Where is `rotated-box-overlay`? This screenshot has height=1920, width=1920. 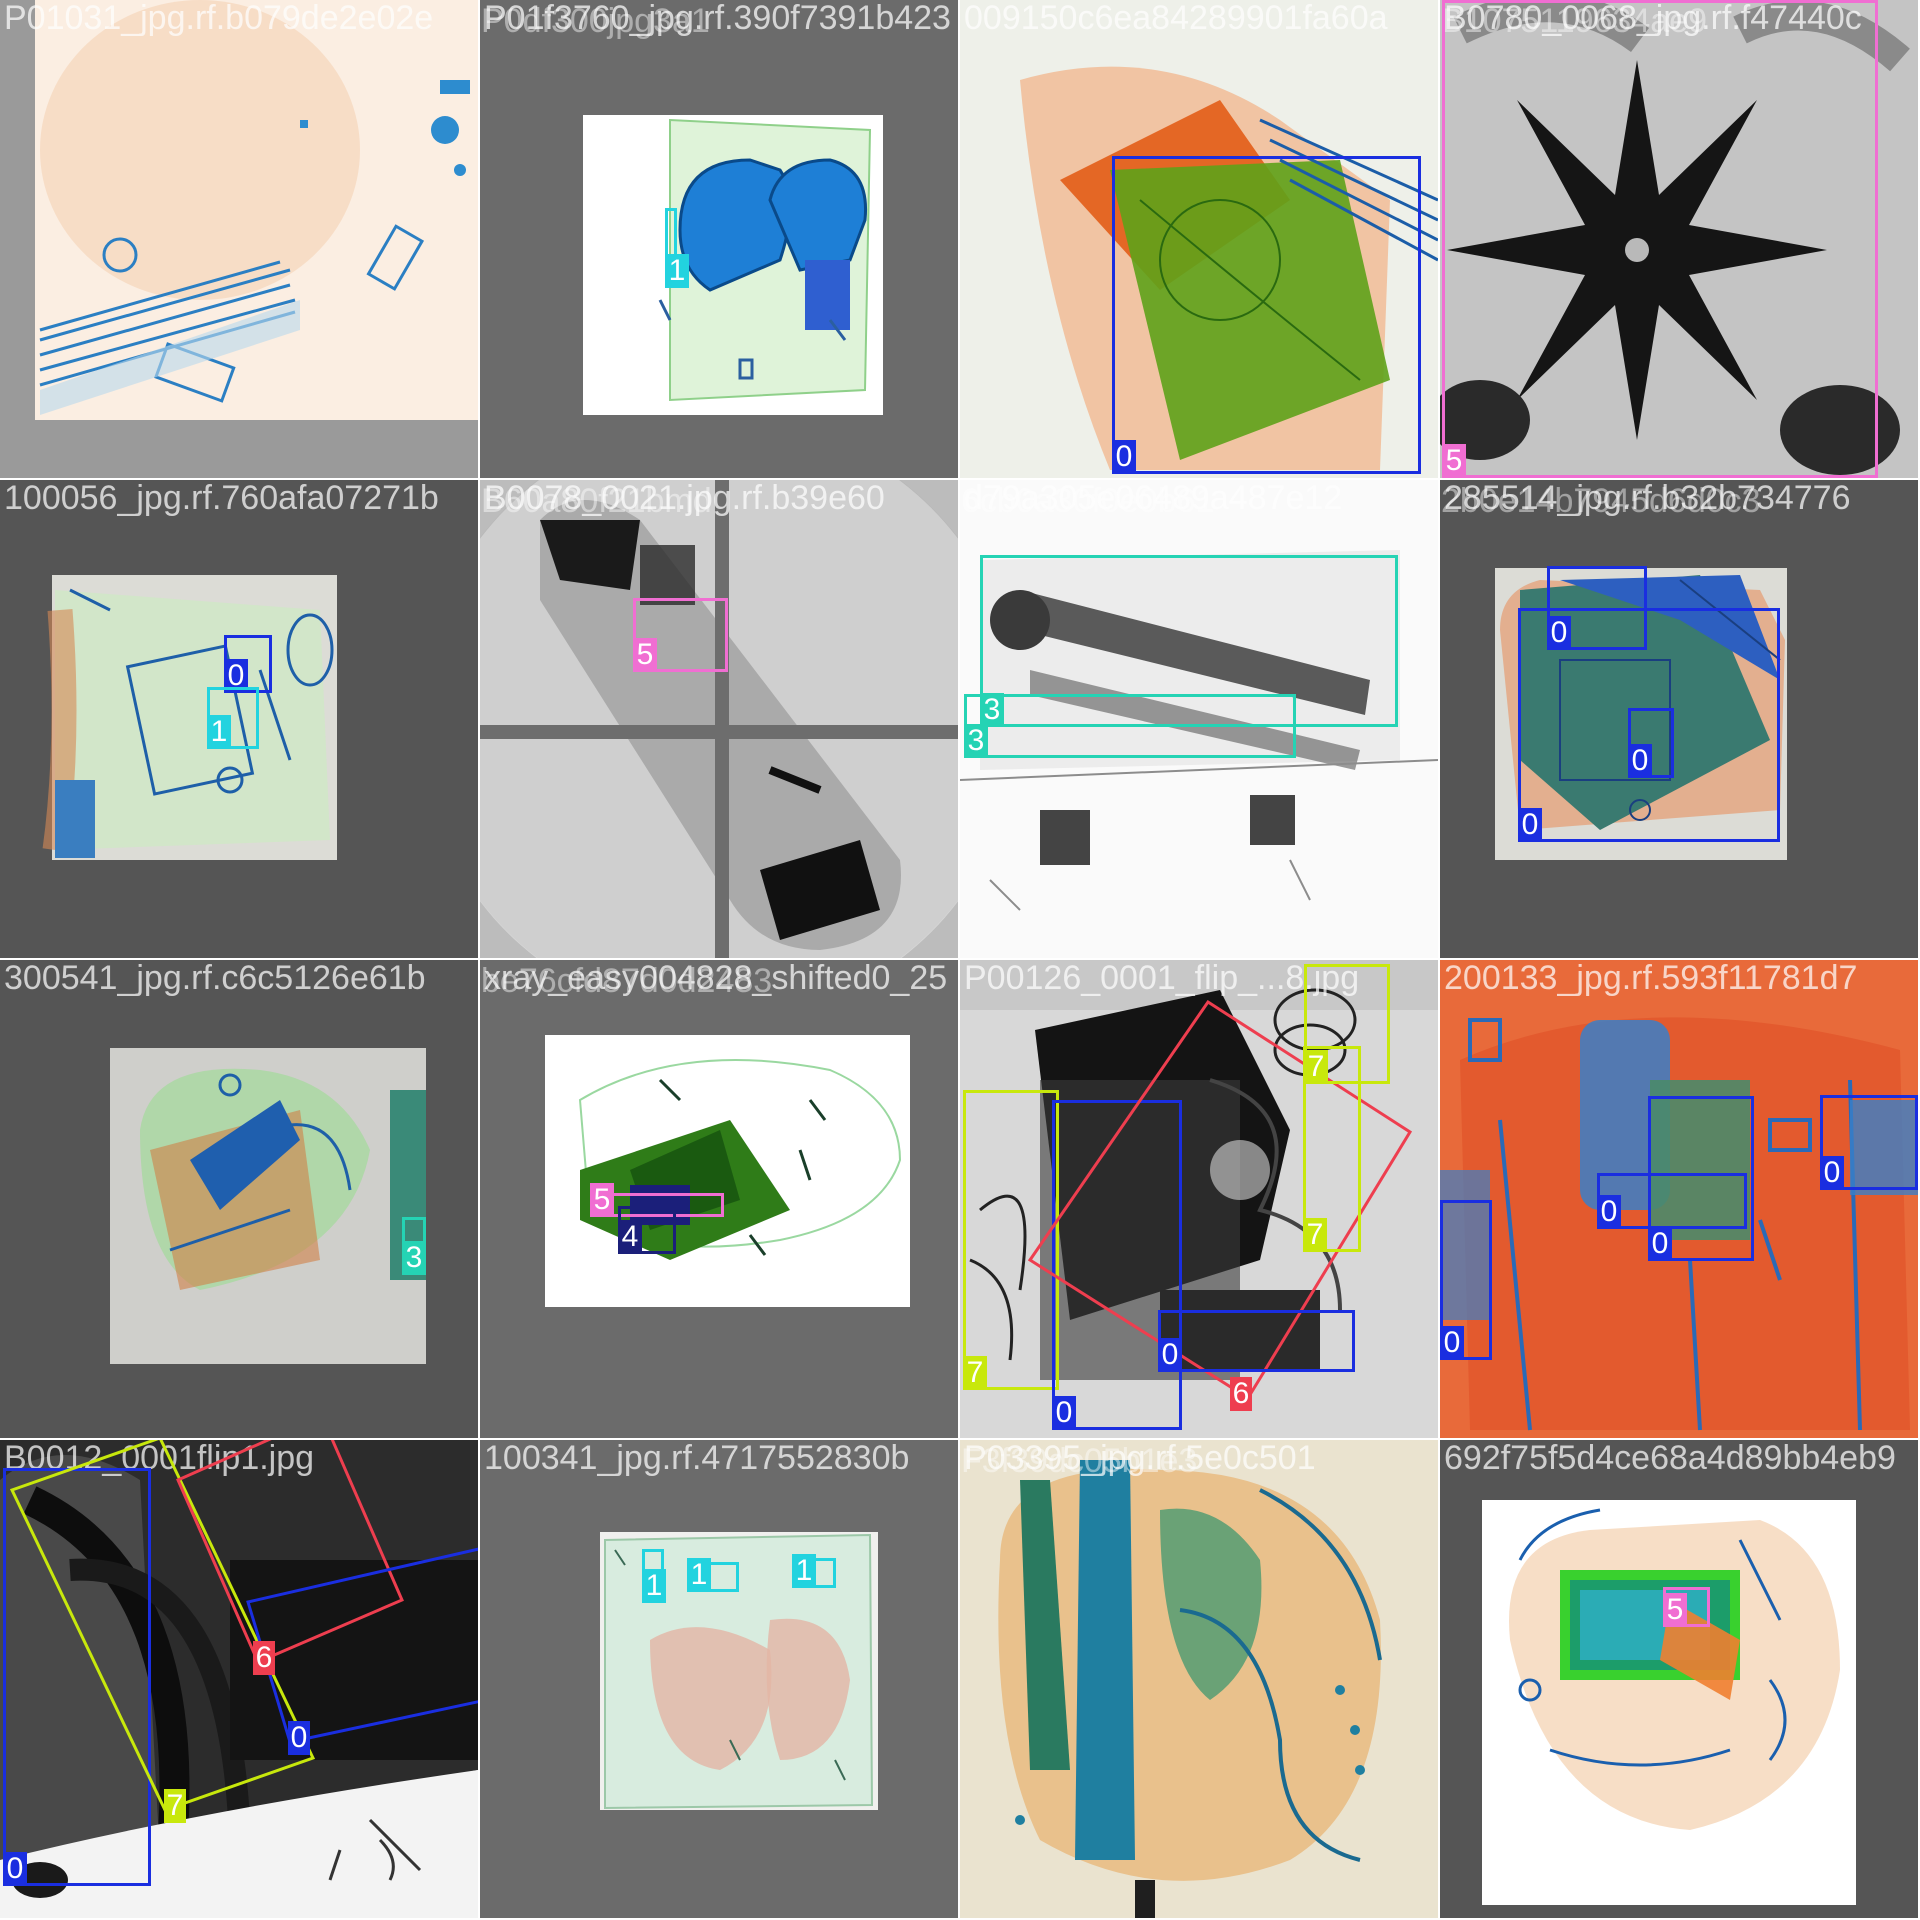 rotated-box-overlay is located at coordinates (243, 1626).